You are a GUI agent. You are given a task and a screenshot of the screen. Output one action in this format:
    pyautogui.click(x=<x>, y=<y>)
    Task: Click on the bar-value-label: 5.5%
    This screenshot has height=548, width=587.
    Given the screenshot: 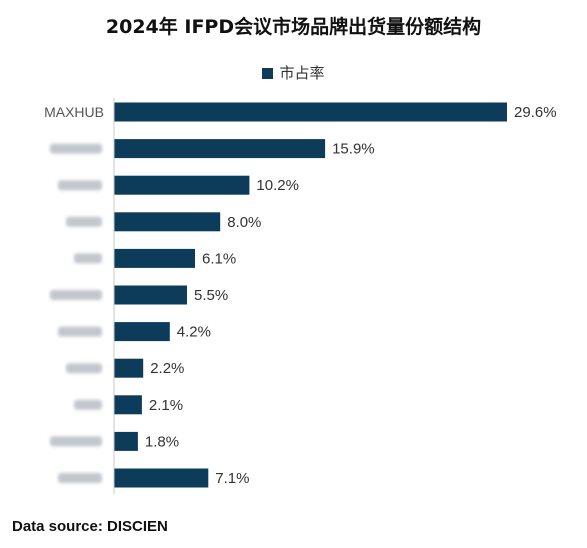 What is the action you would take?
    pyautogui.click(x=211, y=295)
    